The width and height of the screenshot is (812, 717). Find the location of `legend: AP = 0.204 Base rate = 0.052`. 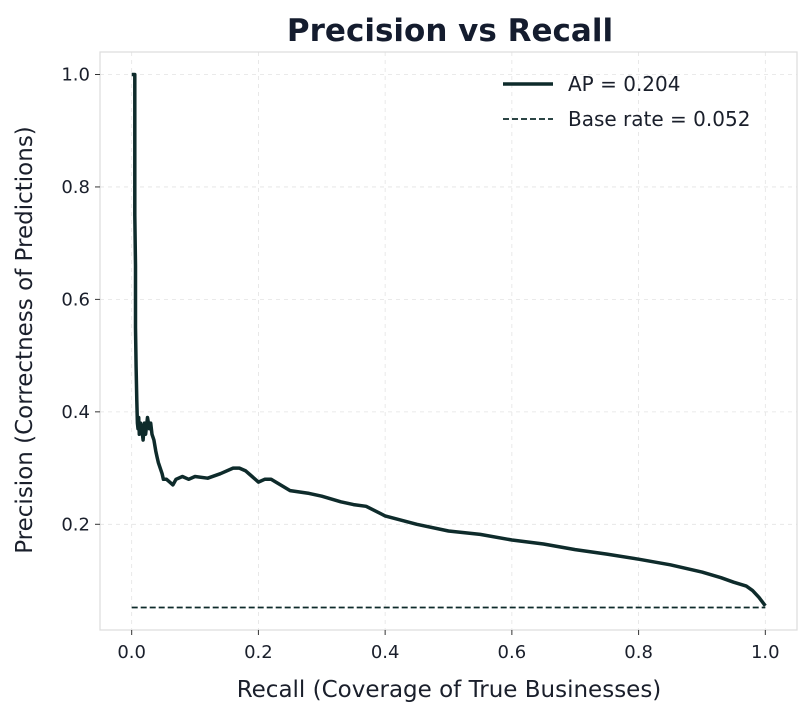

legend: AP = 0.204 Base rate = 0.052 is located at coordinates (626, 101).